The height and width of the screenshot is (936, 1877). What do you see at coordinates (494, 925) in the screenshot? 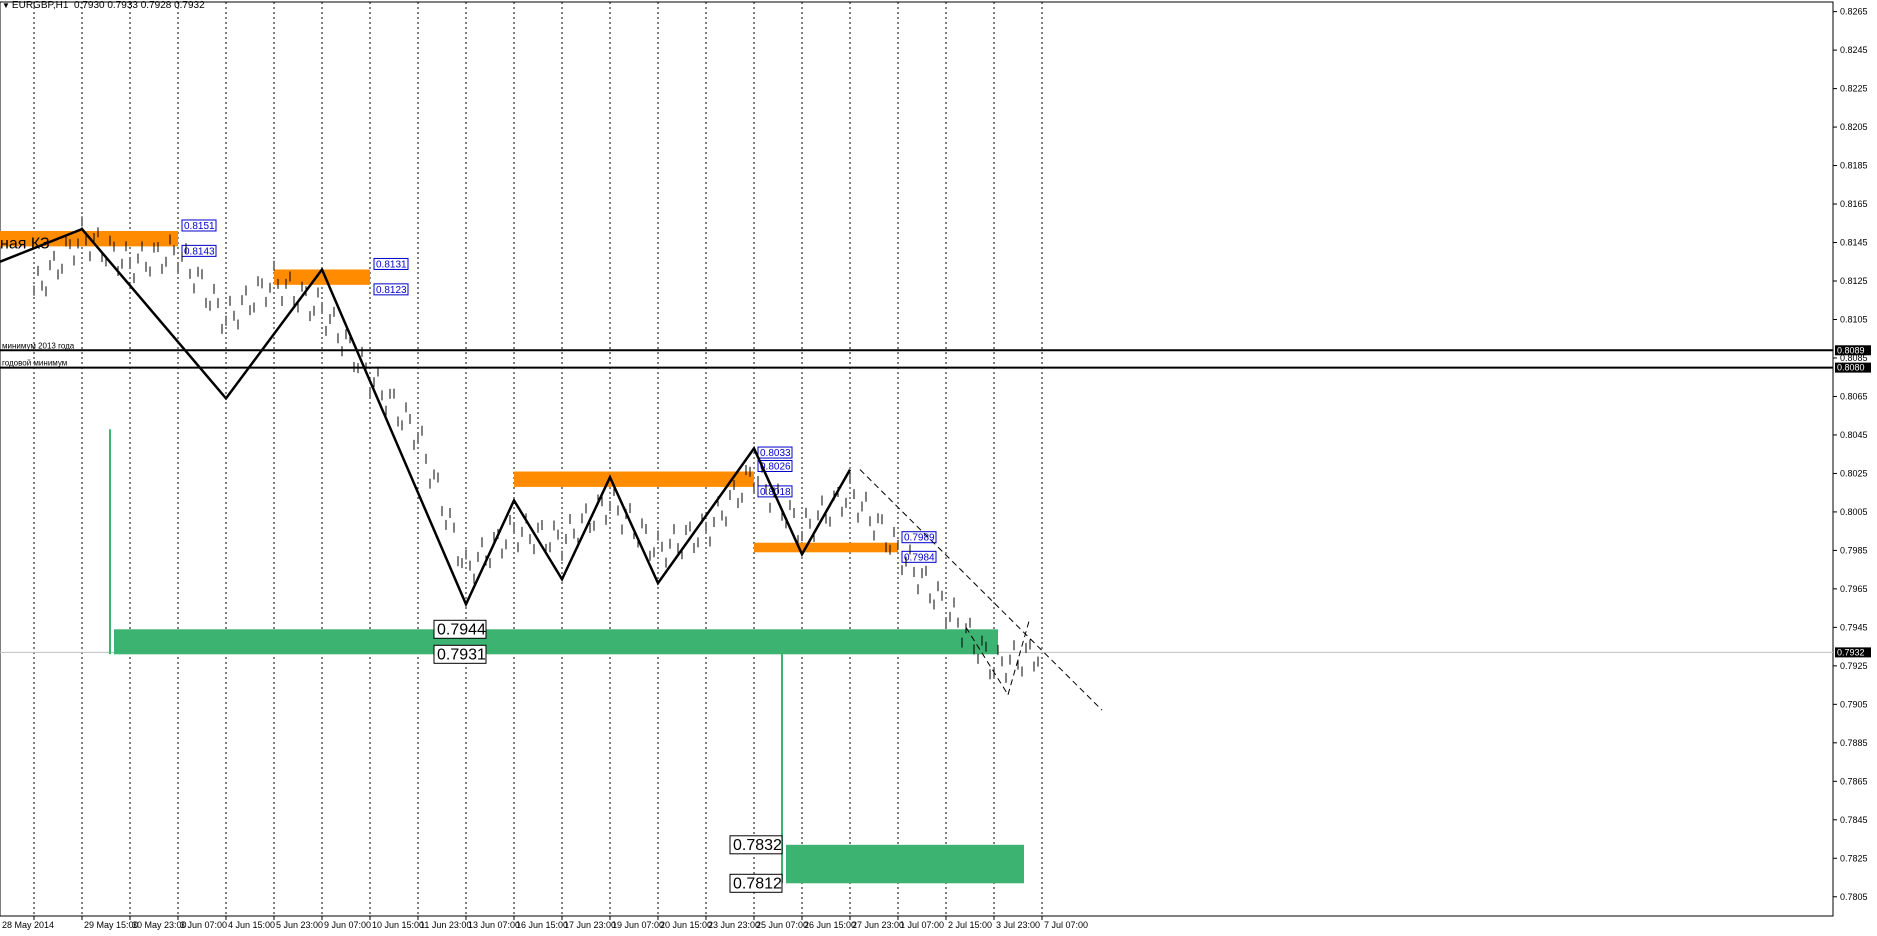
I see `x-tick-label: 13 Jun 07:00` at bounding box center [494, 925].